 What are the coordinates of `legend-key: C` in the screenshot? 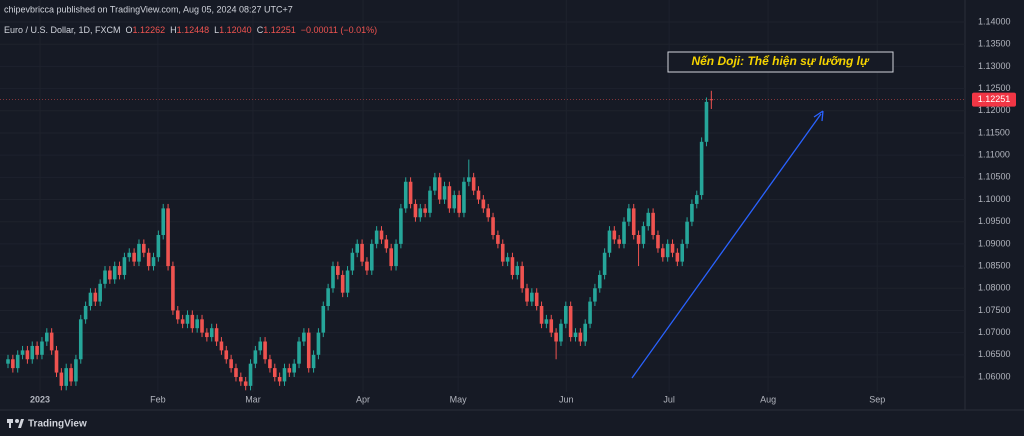 It's located at (260, 30).